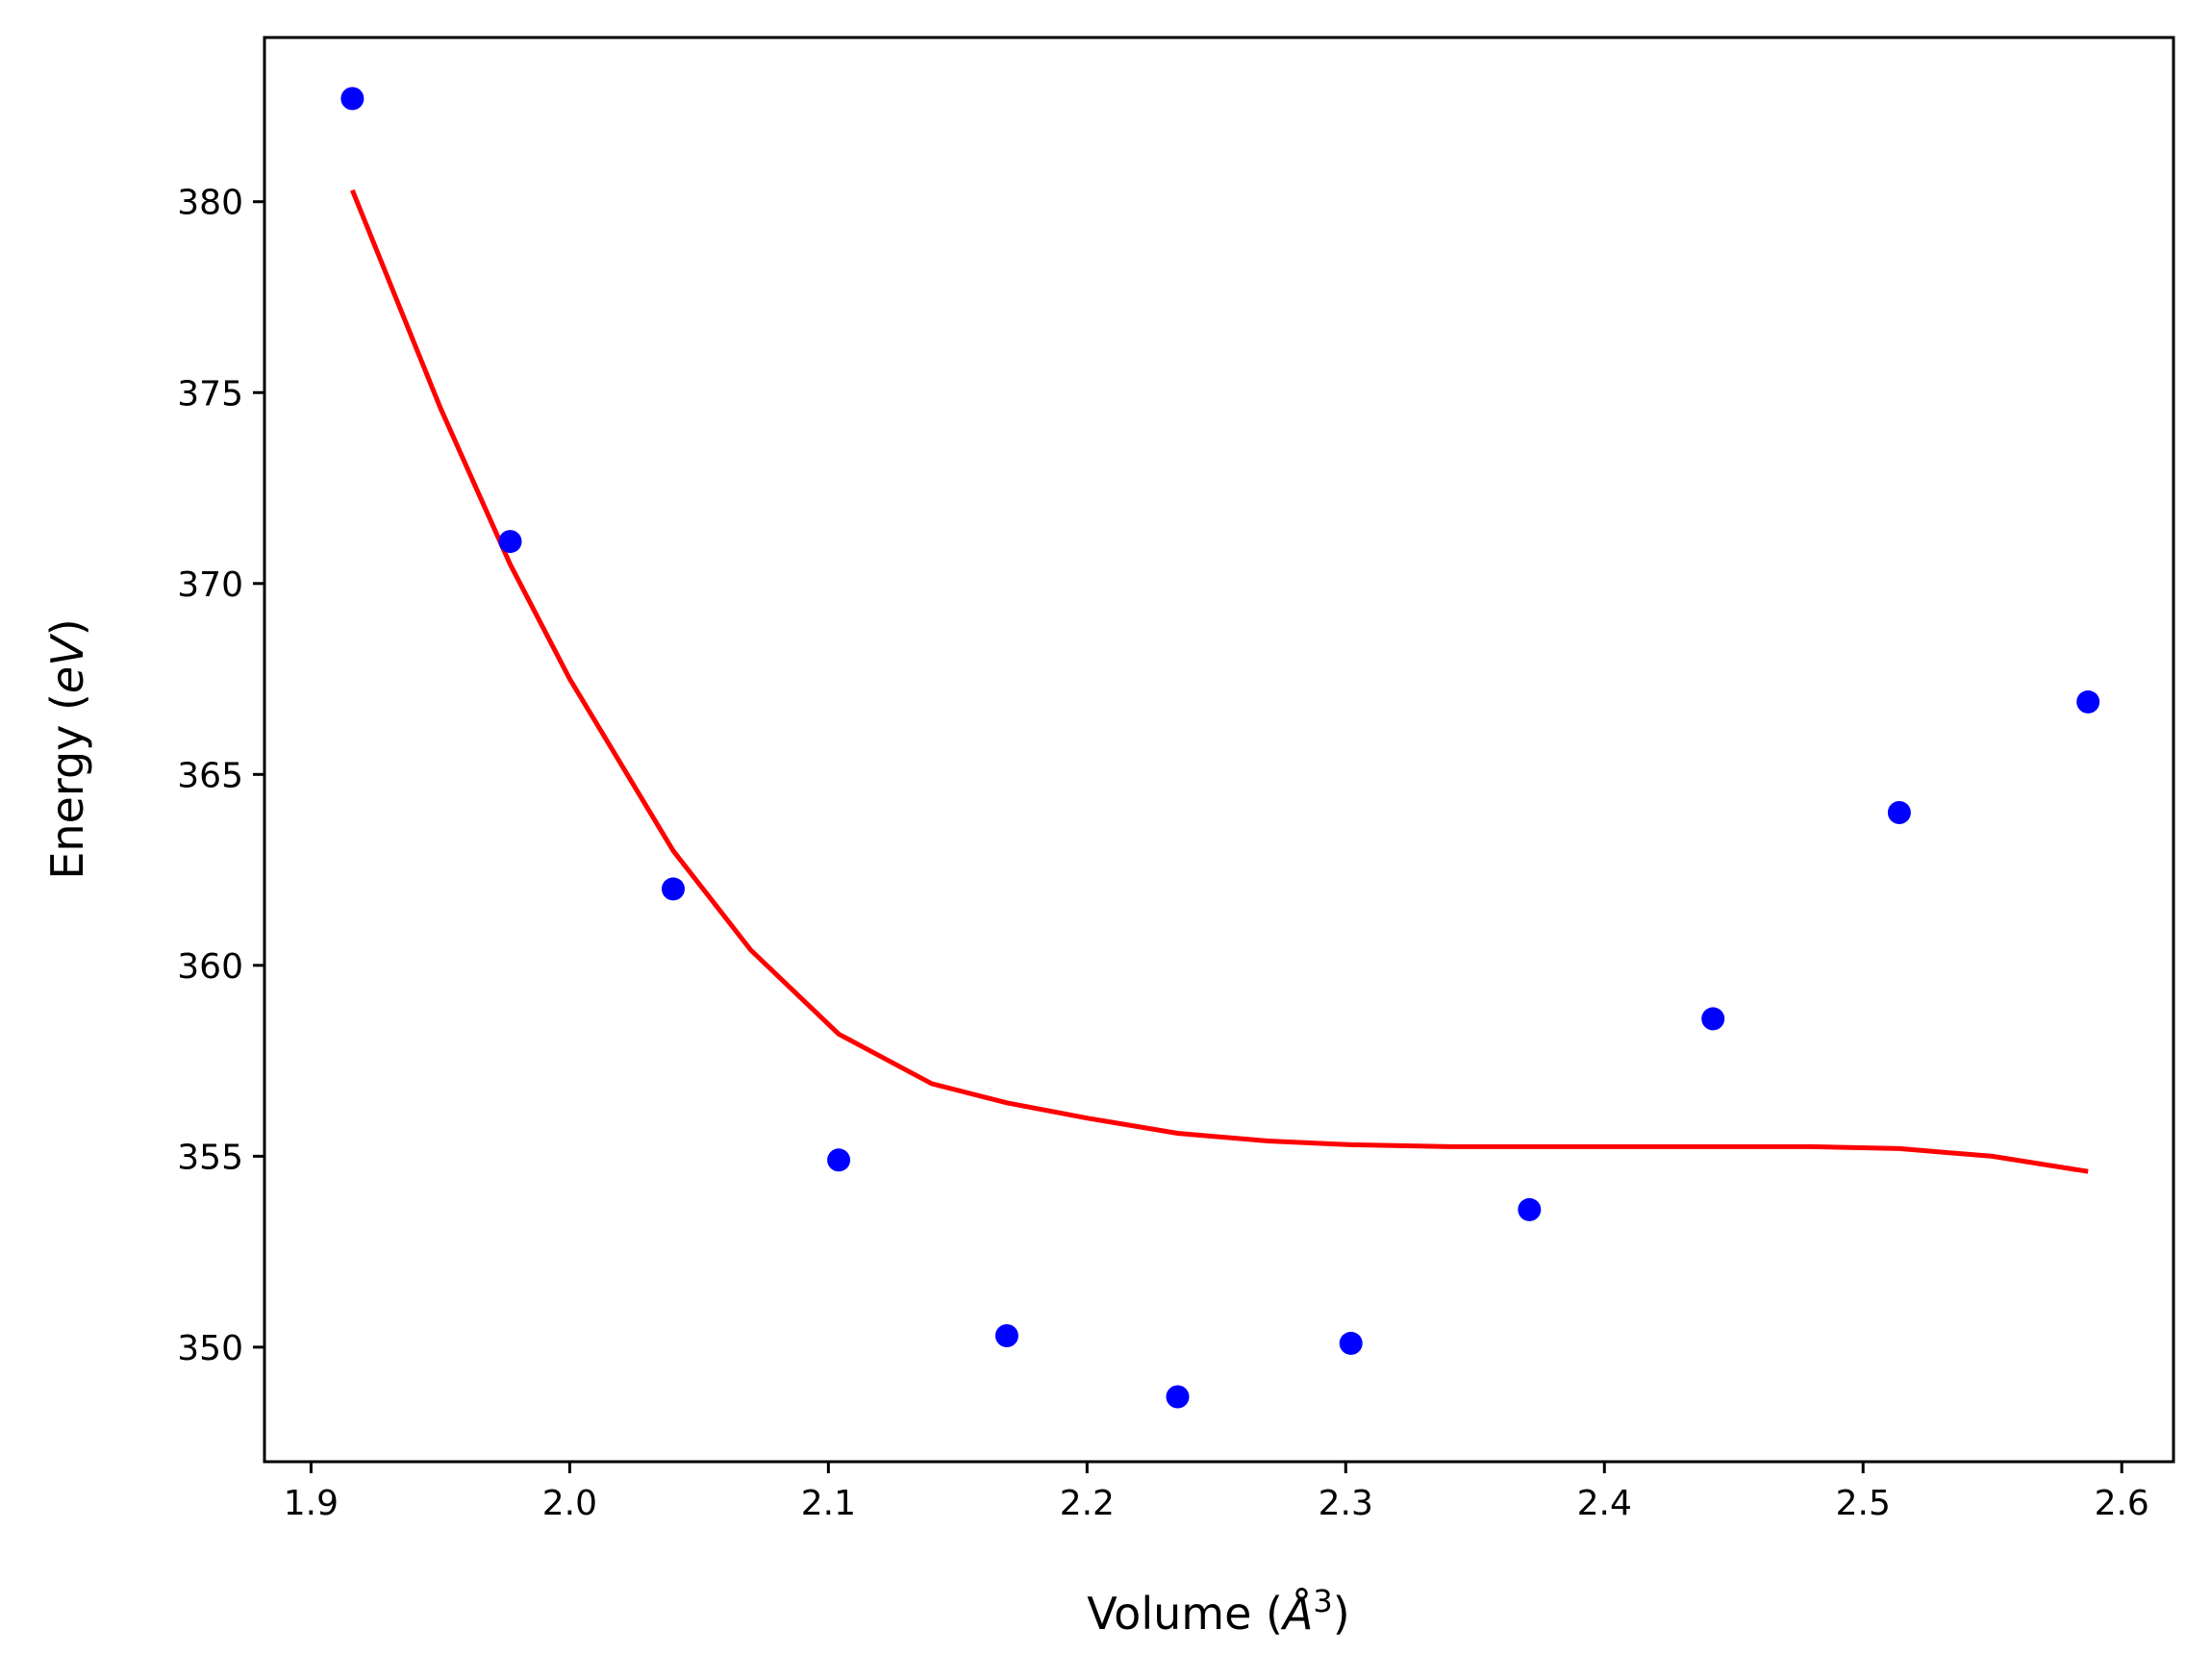 The image size is (2211, 1680). Describe the element at coordinates (210, 585) in the screenshot. I see `y-tick-label: 370` at that location.